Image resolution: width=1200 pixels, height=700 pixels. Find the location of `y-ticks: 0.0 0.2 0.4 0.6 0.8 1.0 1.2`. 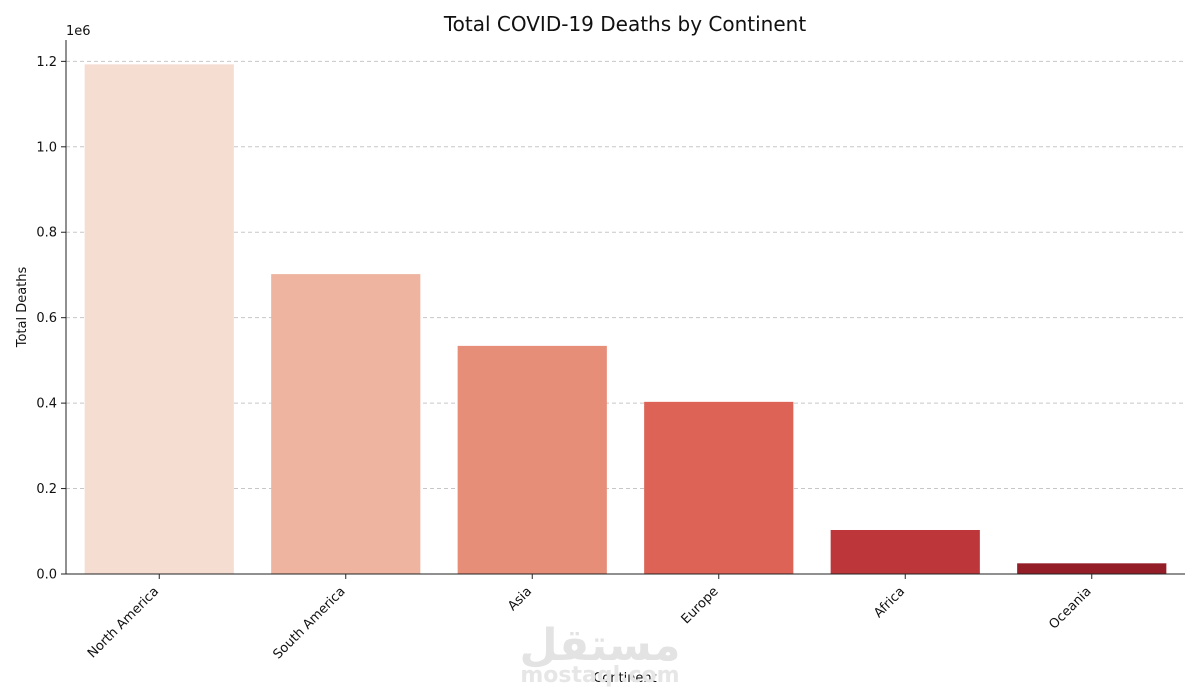

y-ticks: 0.0 0.2 0.4 0.6 0.8 1.0 1.2 is located at coordinates (51, 319).